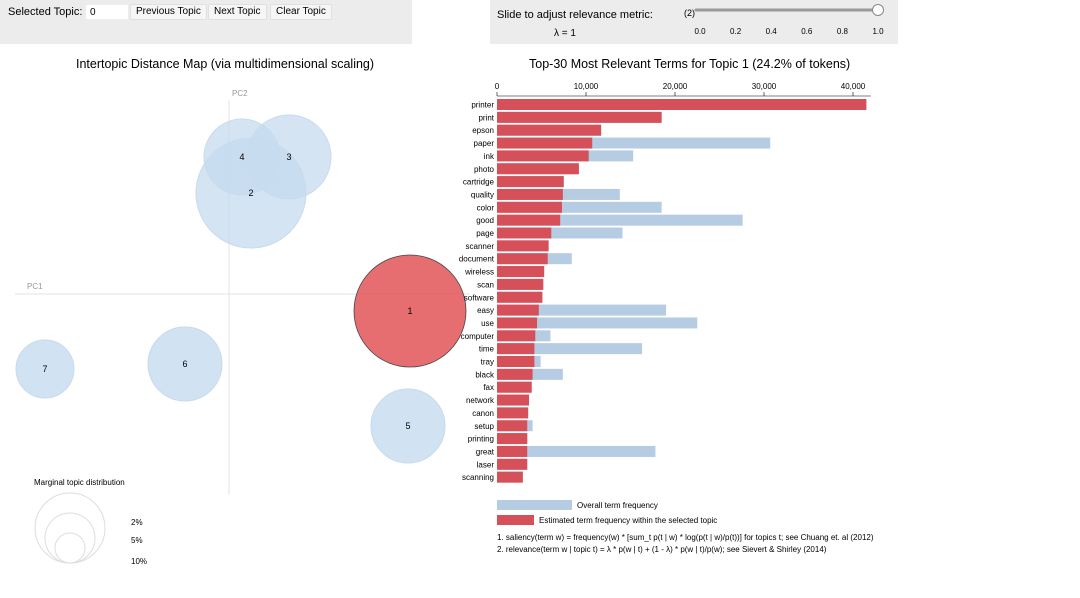  I want to click on x-tick-label: 0, so click(497, 86).